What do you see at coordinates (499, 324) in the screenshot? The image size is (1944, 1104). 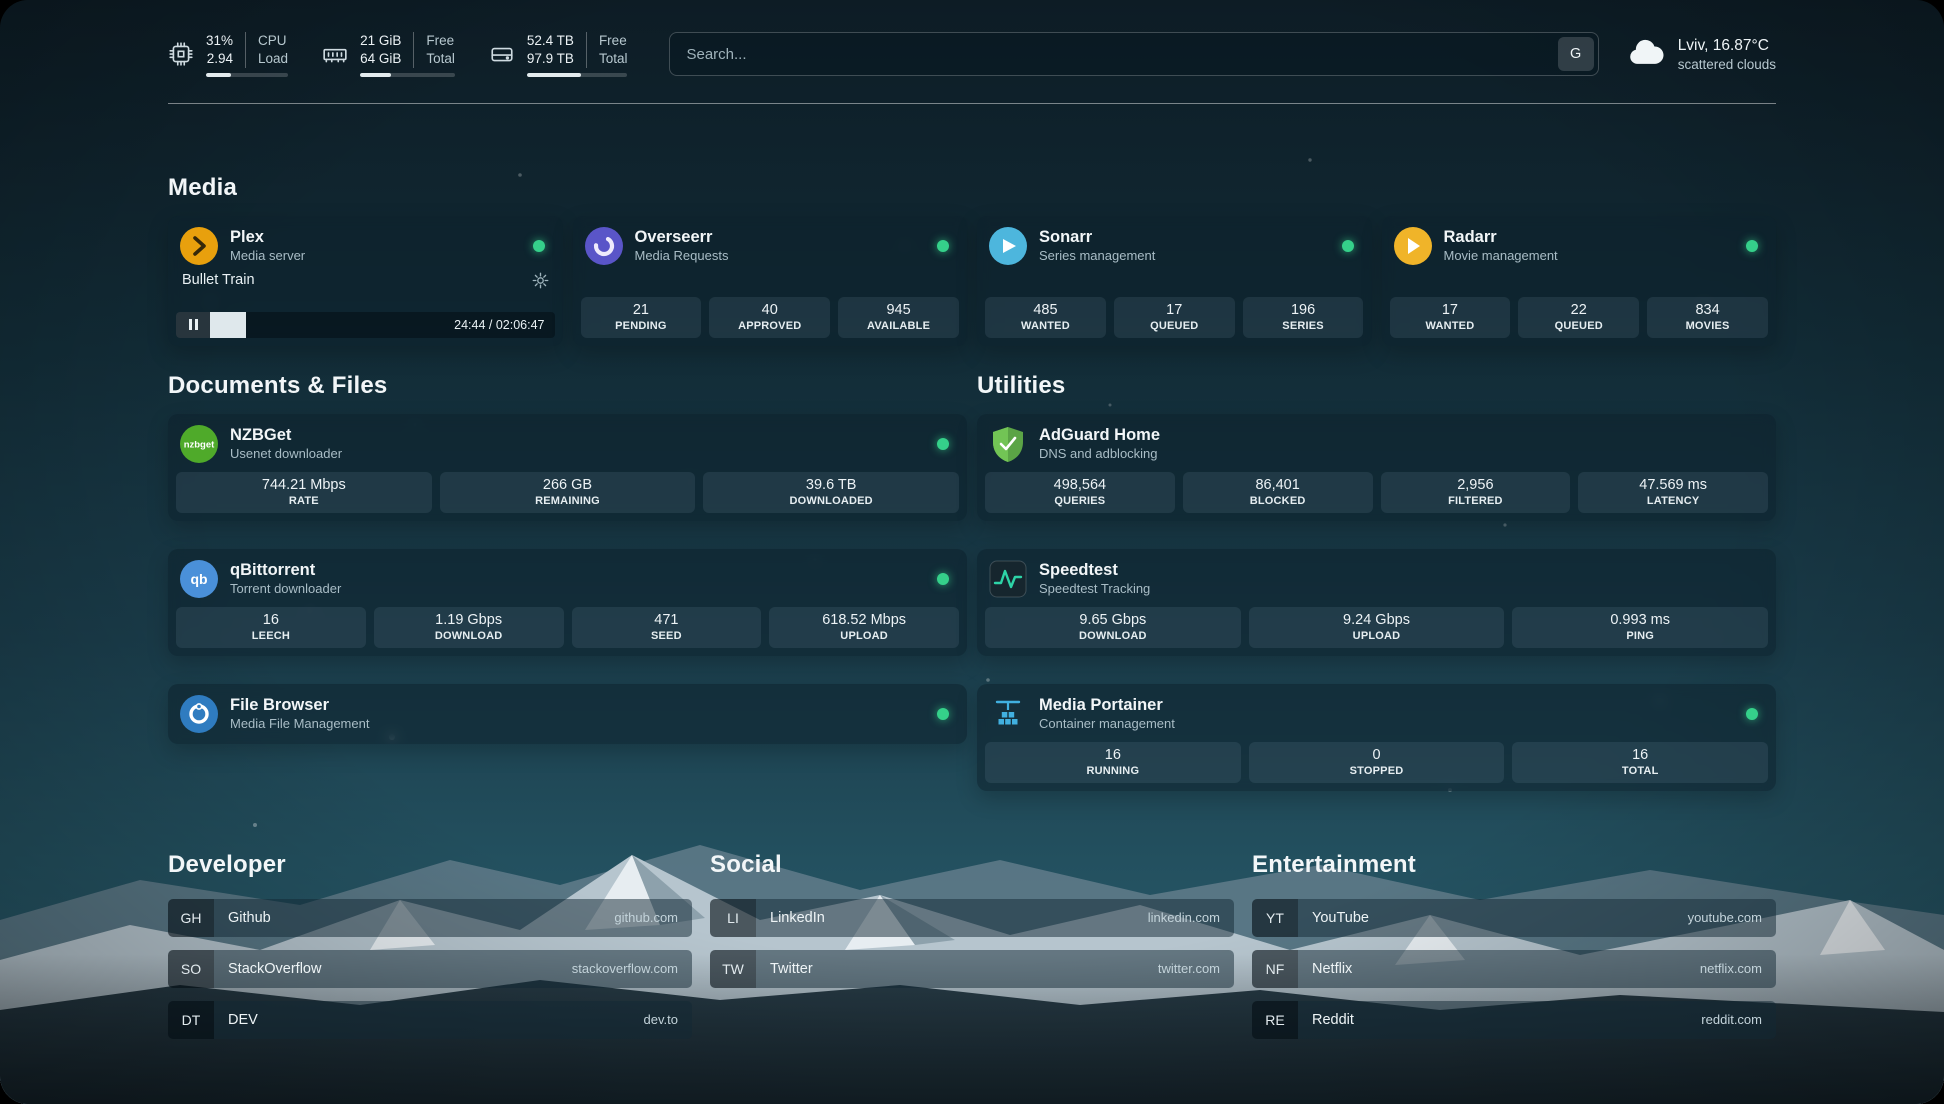 I see `player-time: 24:44 / 02:06:47` at bounding box center [499, 324].